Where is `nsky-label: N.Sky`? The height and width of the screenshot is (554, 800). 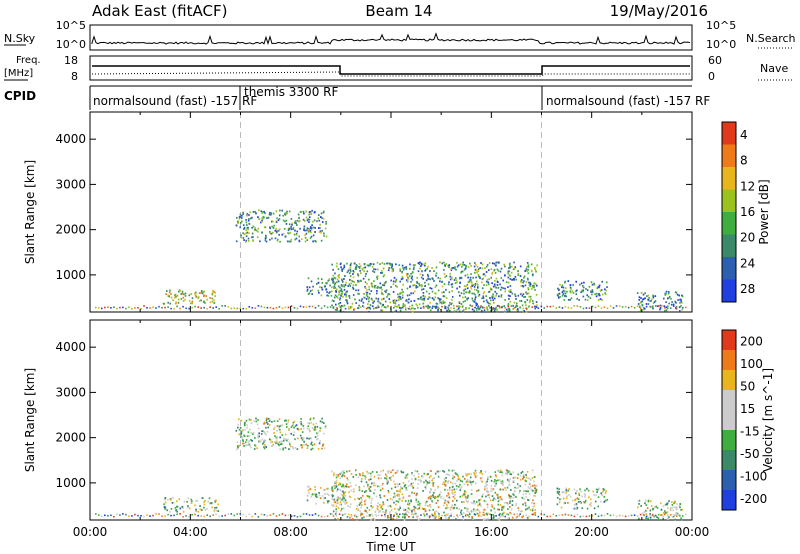 nsky-label: N.Sky is located at coordinates (20, 38).